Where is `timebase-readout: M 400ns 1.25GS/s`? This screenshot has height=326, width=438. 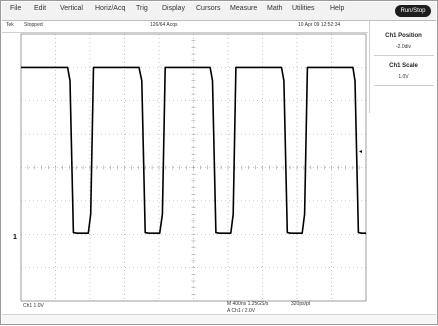
timebase-readout: M 400ns 1.25GS/s is located at coordinates (248, 304).